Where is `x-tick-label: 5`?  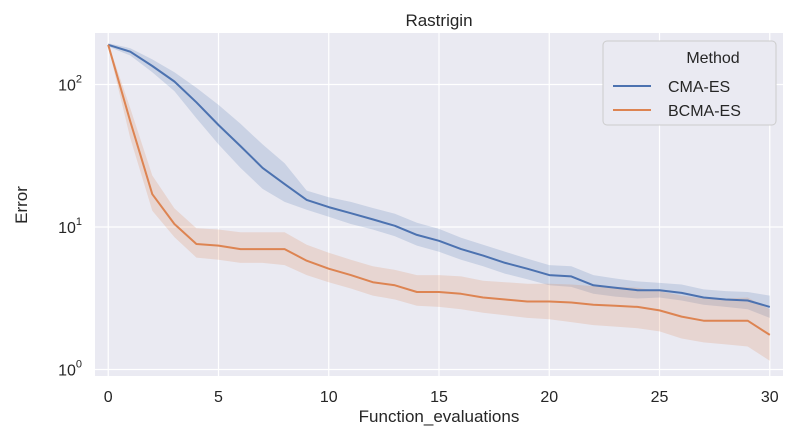
x-tick-label: 5 is located at coordinates (218, 397).